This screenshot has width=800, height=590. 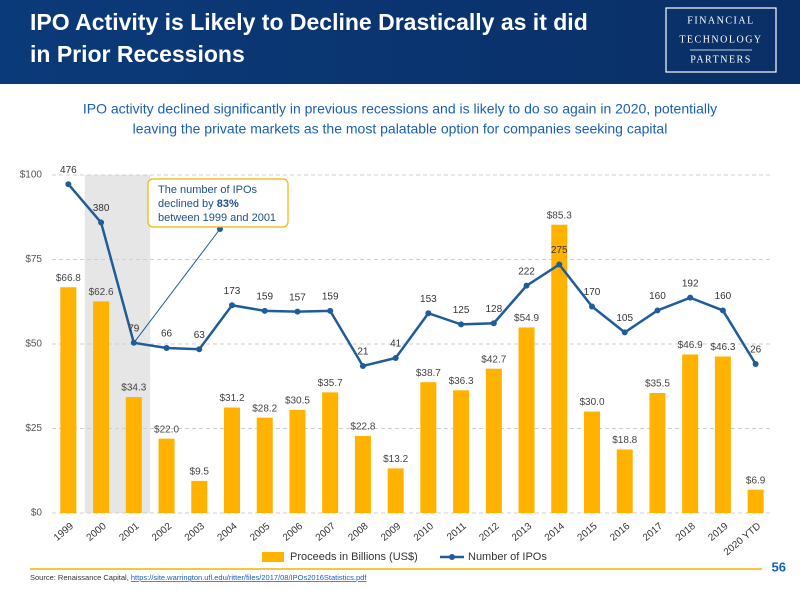 What do you see at coordinates (461, 310) in the screenshot?
I see `line-value-label: 125` at bounding box center [461, 310].